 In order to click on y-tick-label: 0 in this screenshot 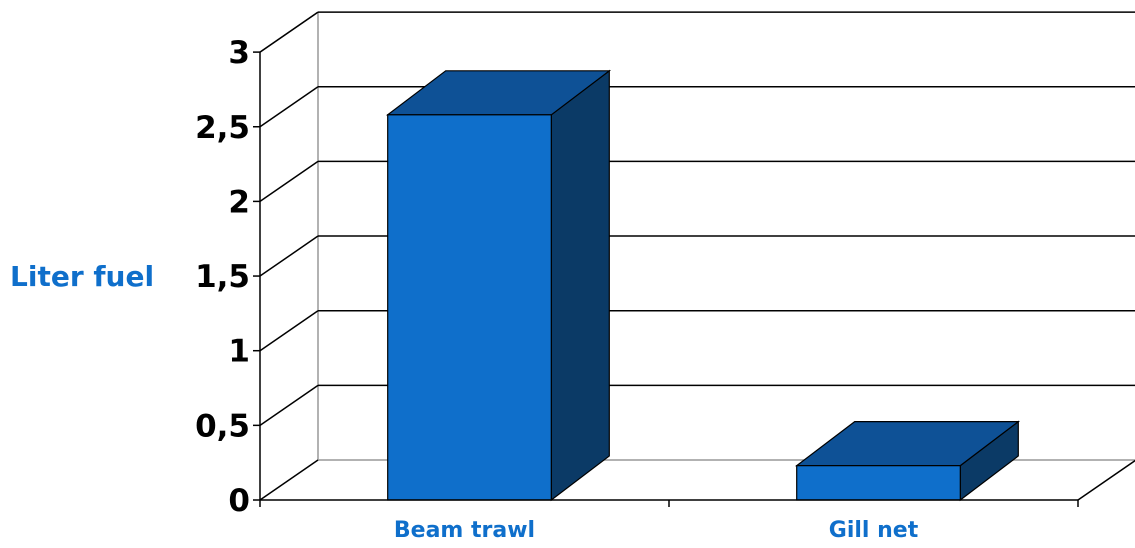, I will do `click(239, 501)`.